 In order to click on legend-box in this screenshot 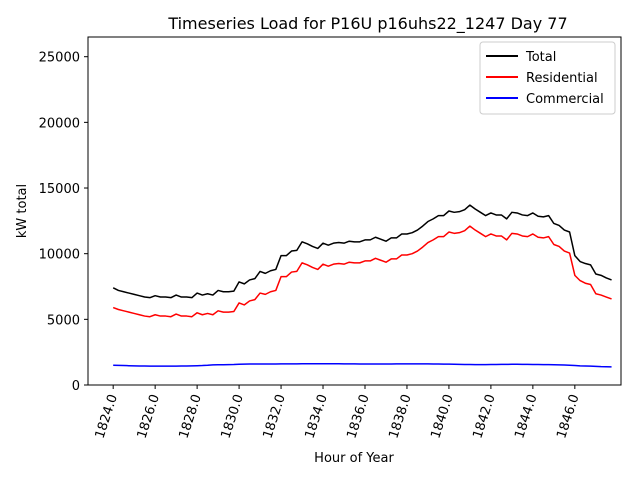, I will do `click(547, 78)`.